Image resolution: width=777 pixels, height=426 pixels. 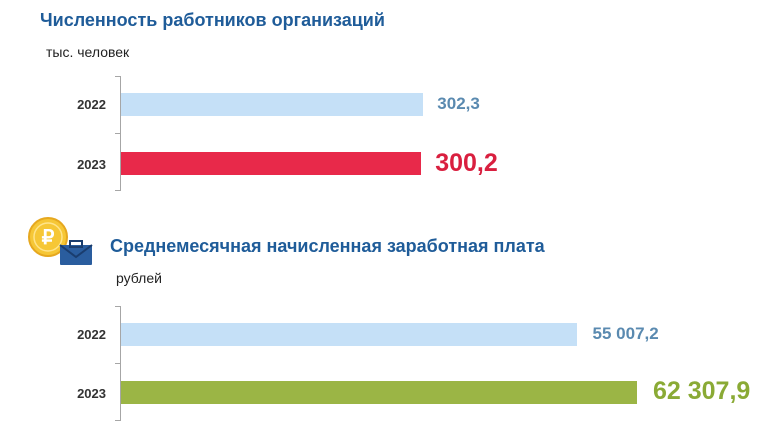 What do you see at coordinates (702, 391) in the screenshot?
I see `chart2-value-label: 62 307,9` at bounding box center [702, 391].